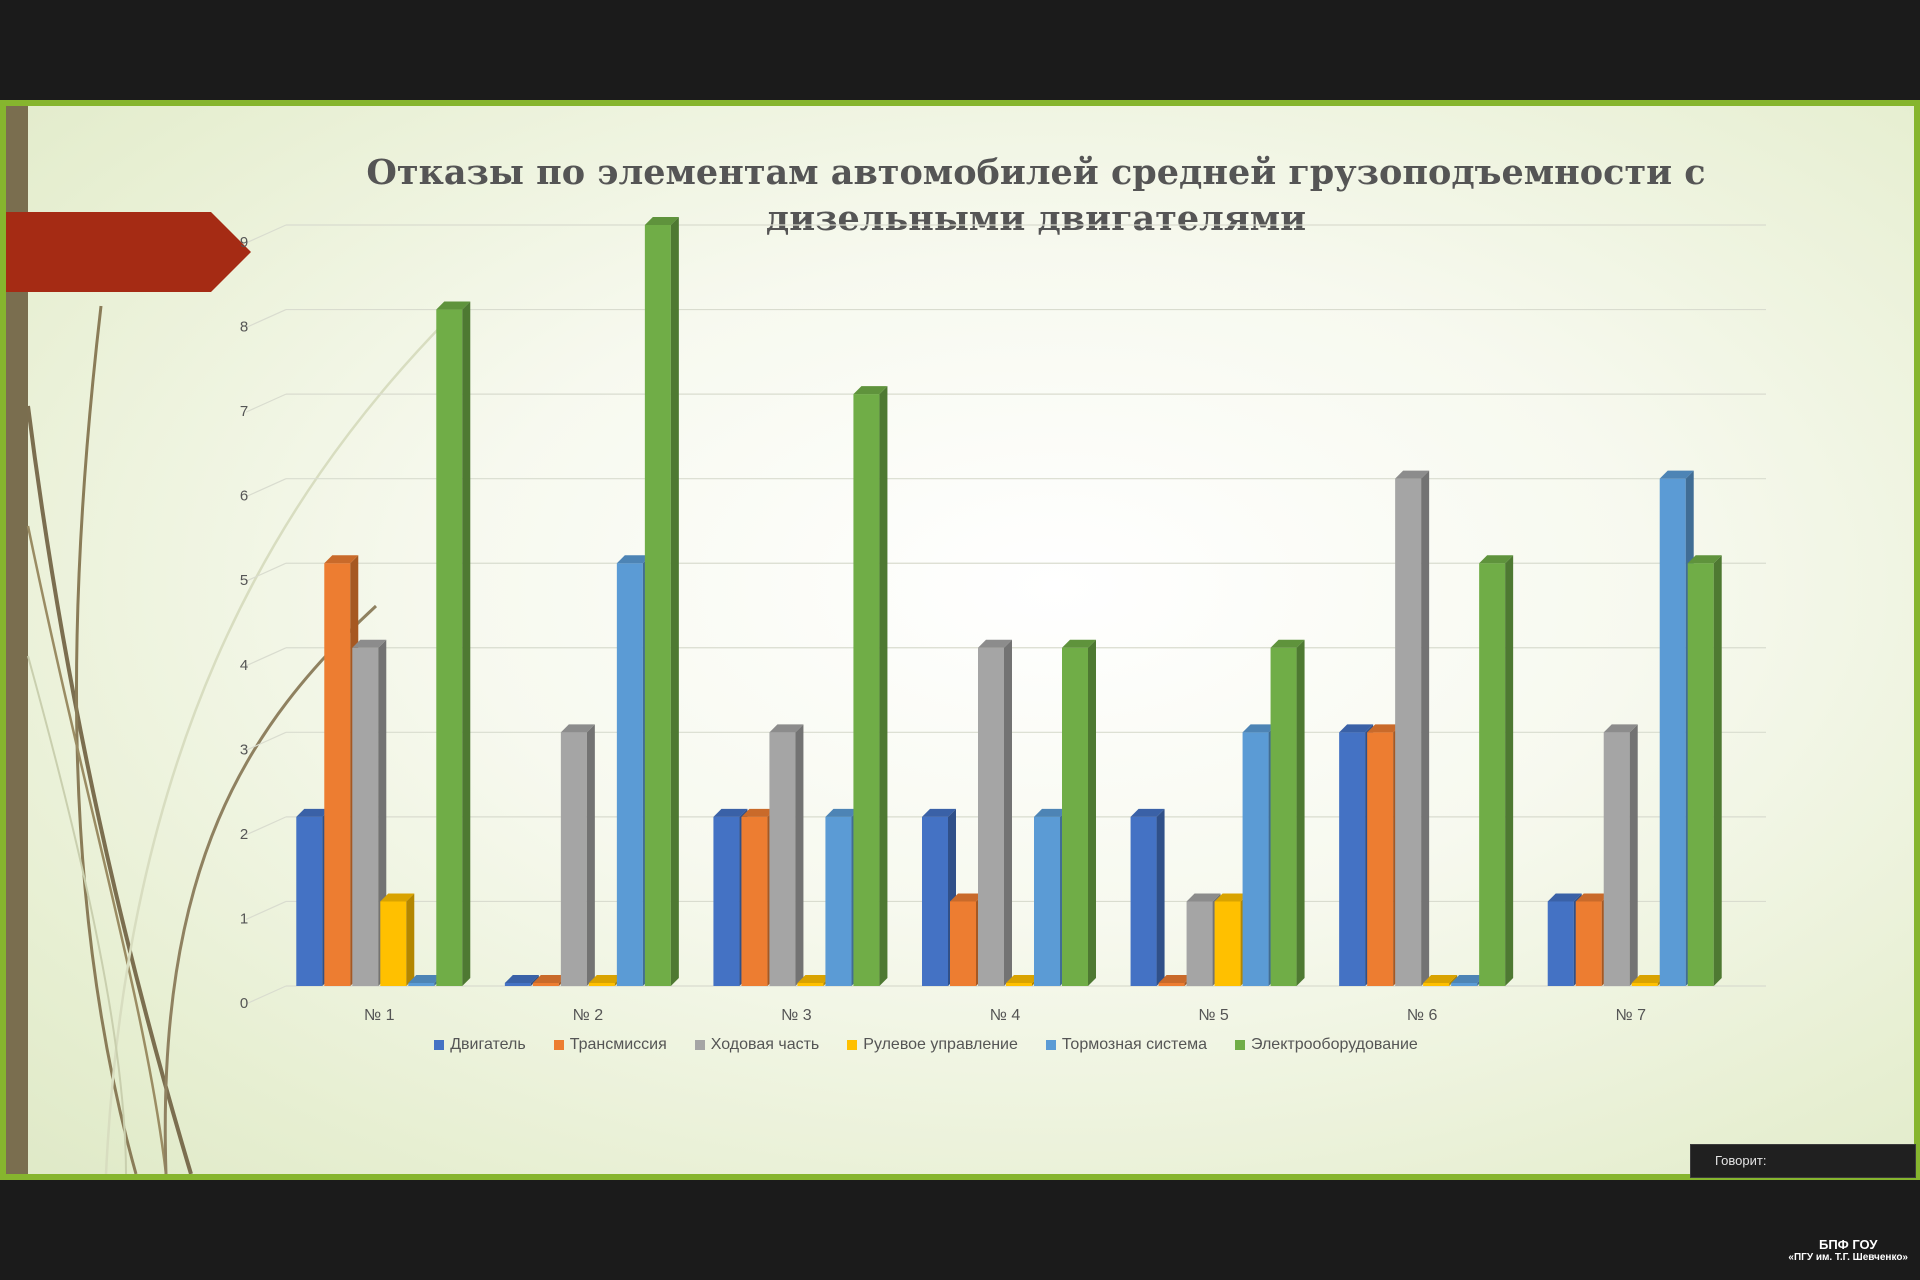 The image size is (1920, 1280). Describe the element at coordinates (244, 1003) in the screenshot. I see `y-tick-label: 0` at that location.